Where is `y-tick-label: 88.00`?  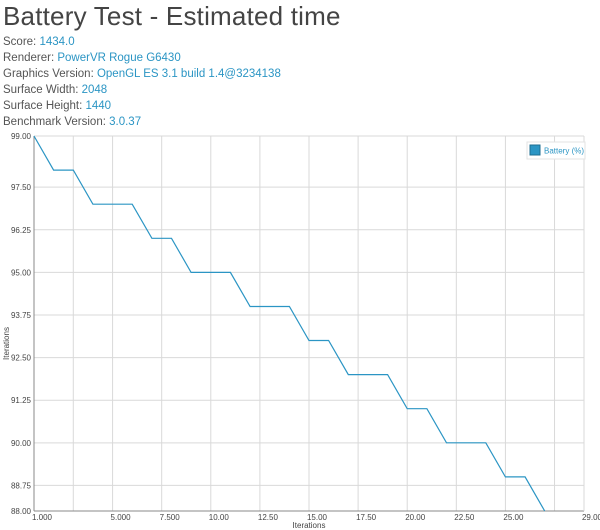 y-tick-label: 88.00 is located at coordinates (21, 511).